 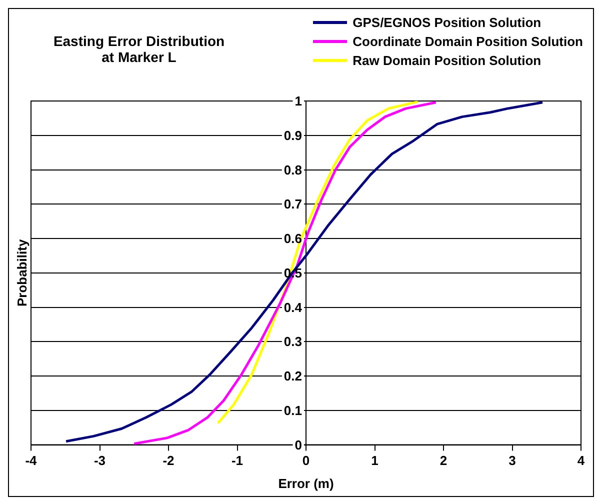 I want to click on y-tick-label: 1, so click(x=298, y=101).